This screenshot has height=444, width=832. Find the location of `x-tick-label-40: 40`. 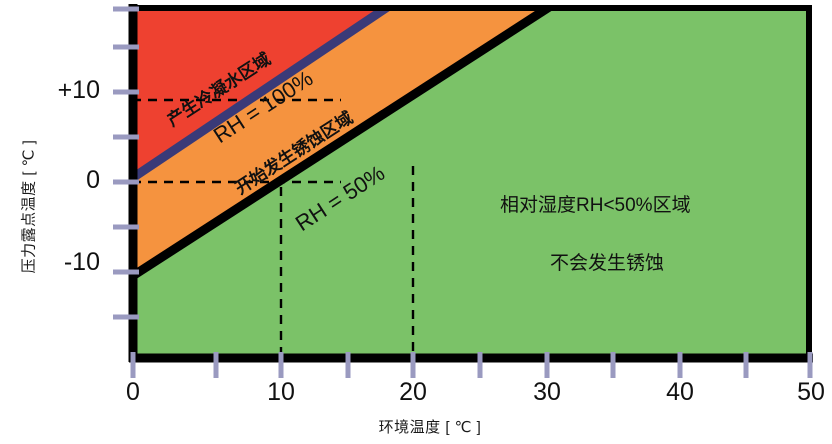

x-tick-label-40: 40 is located at coordinates (680, 392).